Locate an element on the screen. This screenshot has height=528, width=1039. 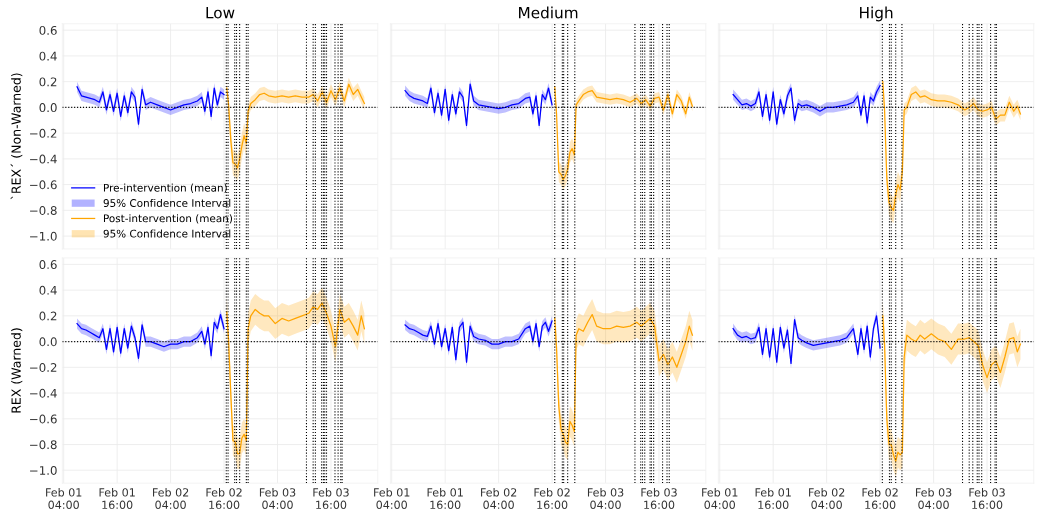
y-axis-title: REX (Warned) is located at coordinates (17, 370).